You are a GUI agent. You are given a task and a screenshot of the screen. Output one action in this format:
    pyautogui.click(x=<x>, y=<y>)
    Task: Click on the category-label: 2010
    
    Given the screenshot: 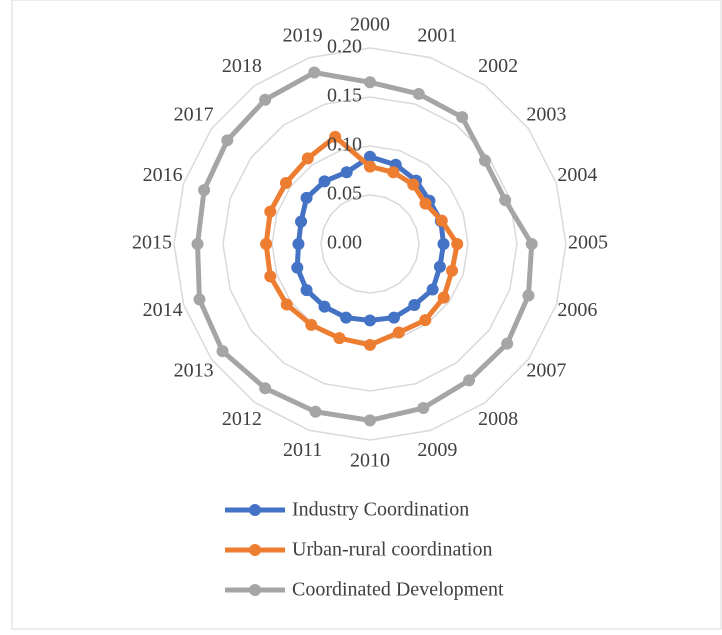 What is the action you would take?
    pyautogui.click(x=370, y=461)
    